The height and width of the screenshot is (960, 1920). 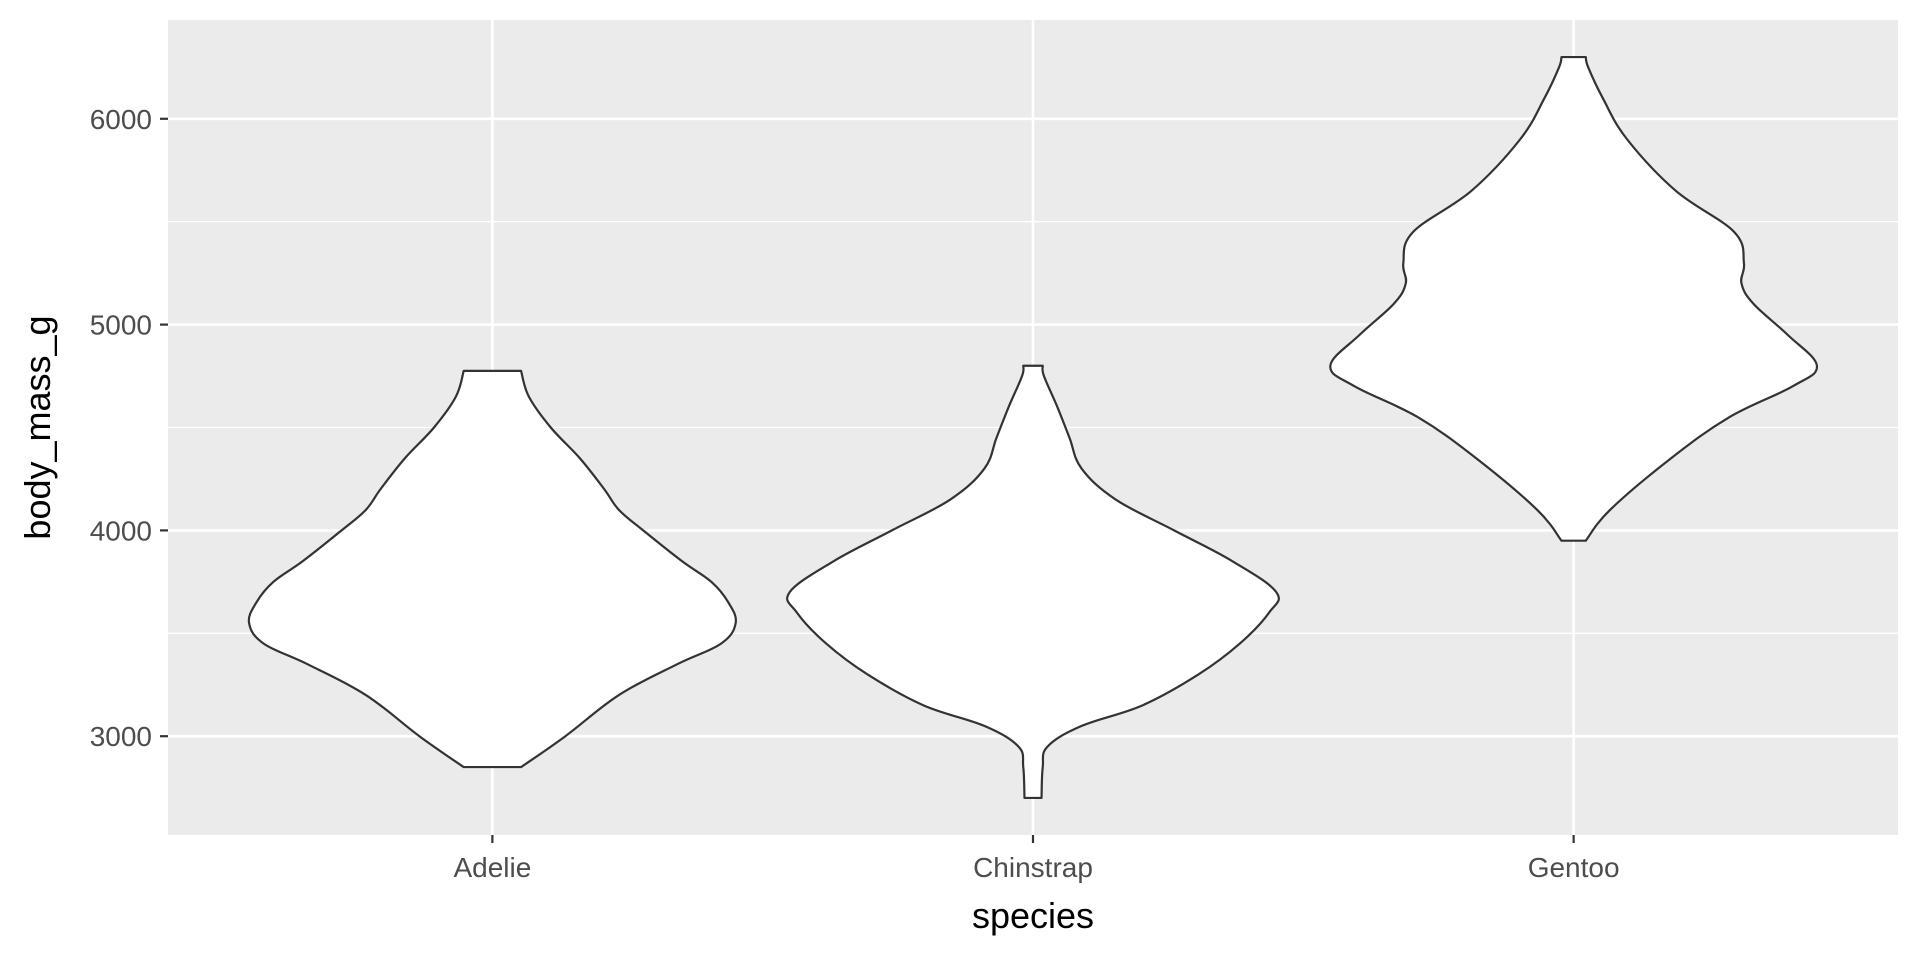 What do you see at coordinates (1033, 867) in the screenshot?
I see `x-tick-label: Chinstrap` at bounding box center [1033, 867].